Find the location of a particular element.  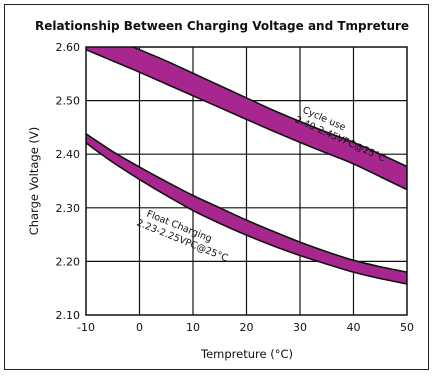

y-tick-label: 2.60 is located at coordinates (68, 47).